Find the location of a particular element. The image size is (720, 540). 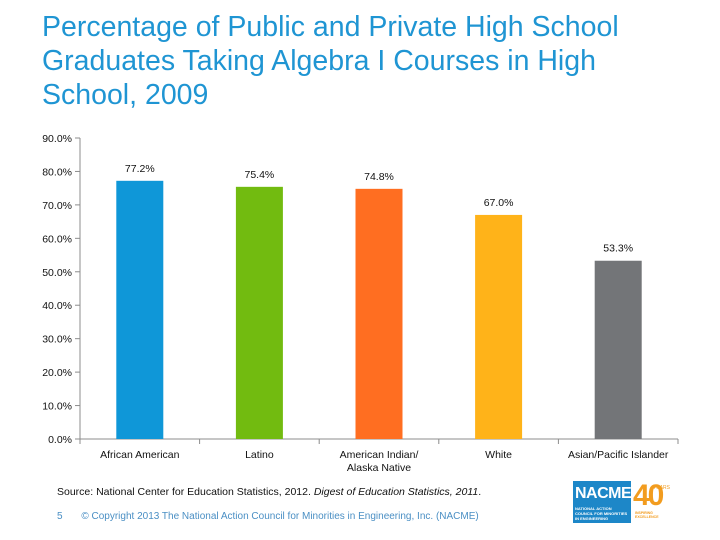

page-number: 5 is located at coordinates (60, 516).